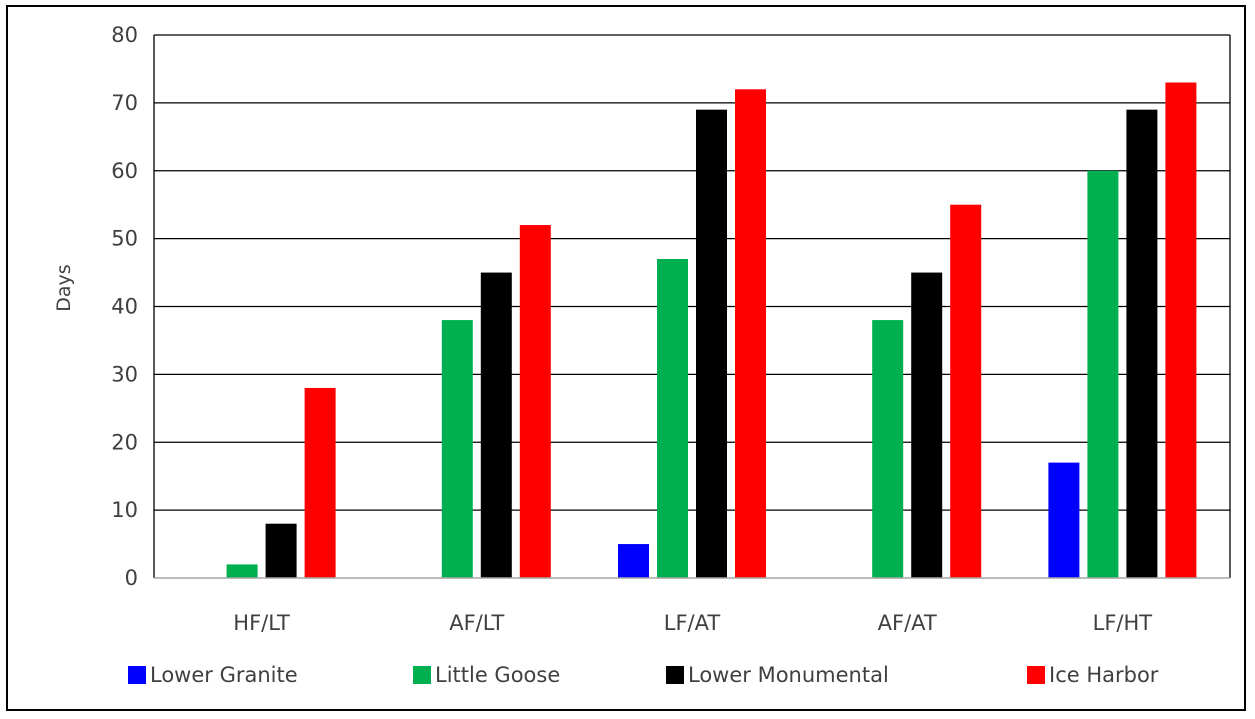 The height and width of the screenshot is (719, 1255). What do you see at coordinates (124, 510) in the screenshot?
I see `y-tick-label: 10` at bounding box center [124, 510].